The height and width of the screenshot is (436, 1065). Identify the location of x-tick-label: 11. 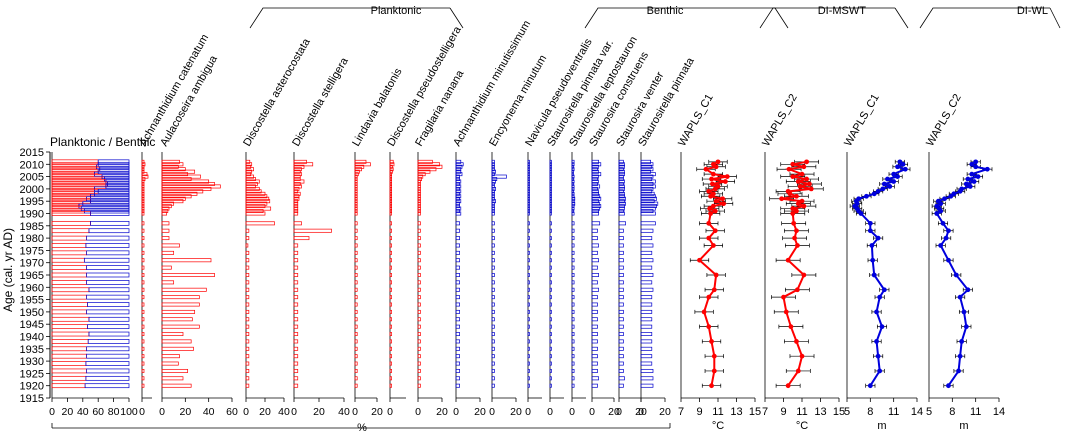
(717, 412).